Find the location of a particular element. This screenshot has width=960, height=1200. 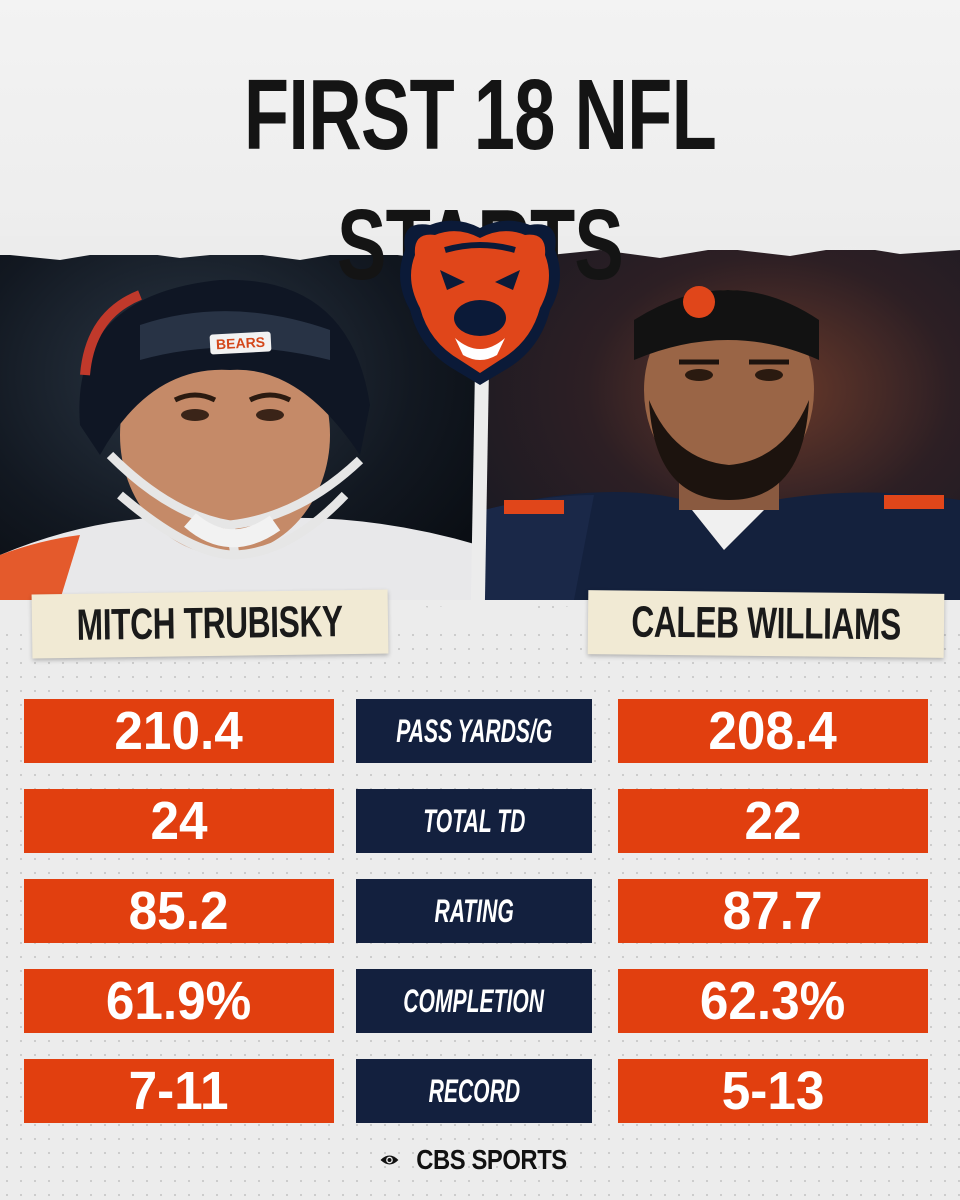

stat-label-text: PASS YARDS/G is located at coordinates (474, 730).